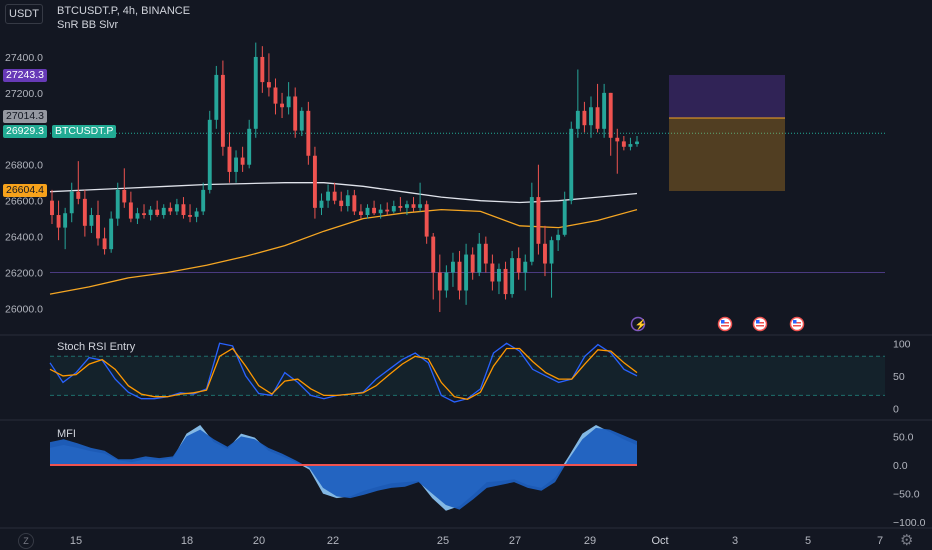 The width and height of the screenshot is (932, 550). What do you see at coordinates (333, 541) in the screenshot?
I see `time-axis-label: 22` at bounding box center [333, 541].